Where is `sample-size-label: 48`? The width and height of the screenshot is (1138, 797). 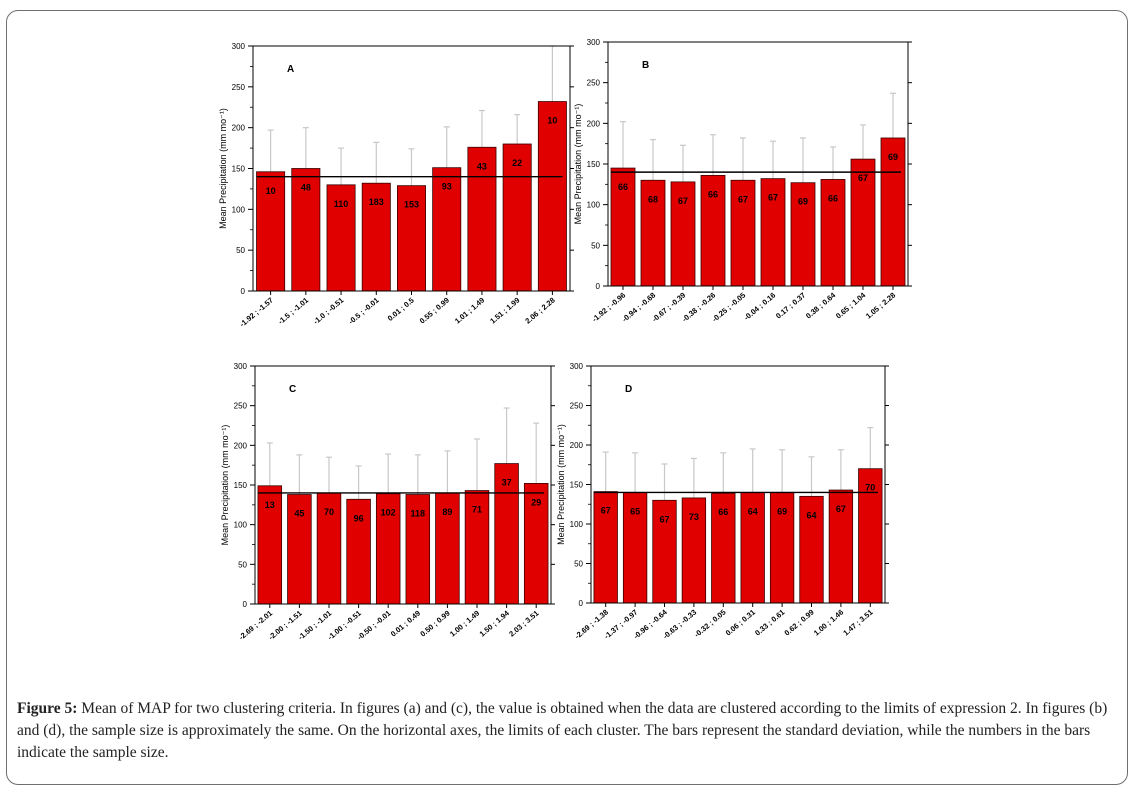 sample-size-label: 48 is located at coordinates (306, 188).